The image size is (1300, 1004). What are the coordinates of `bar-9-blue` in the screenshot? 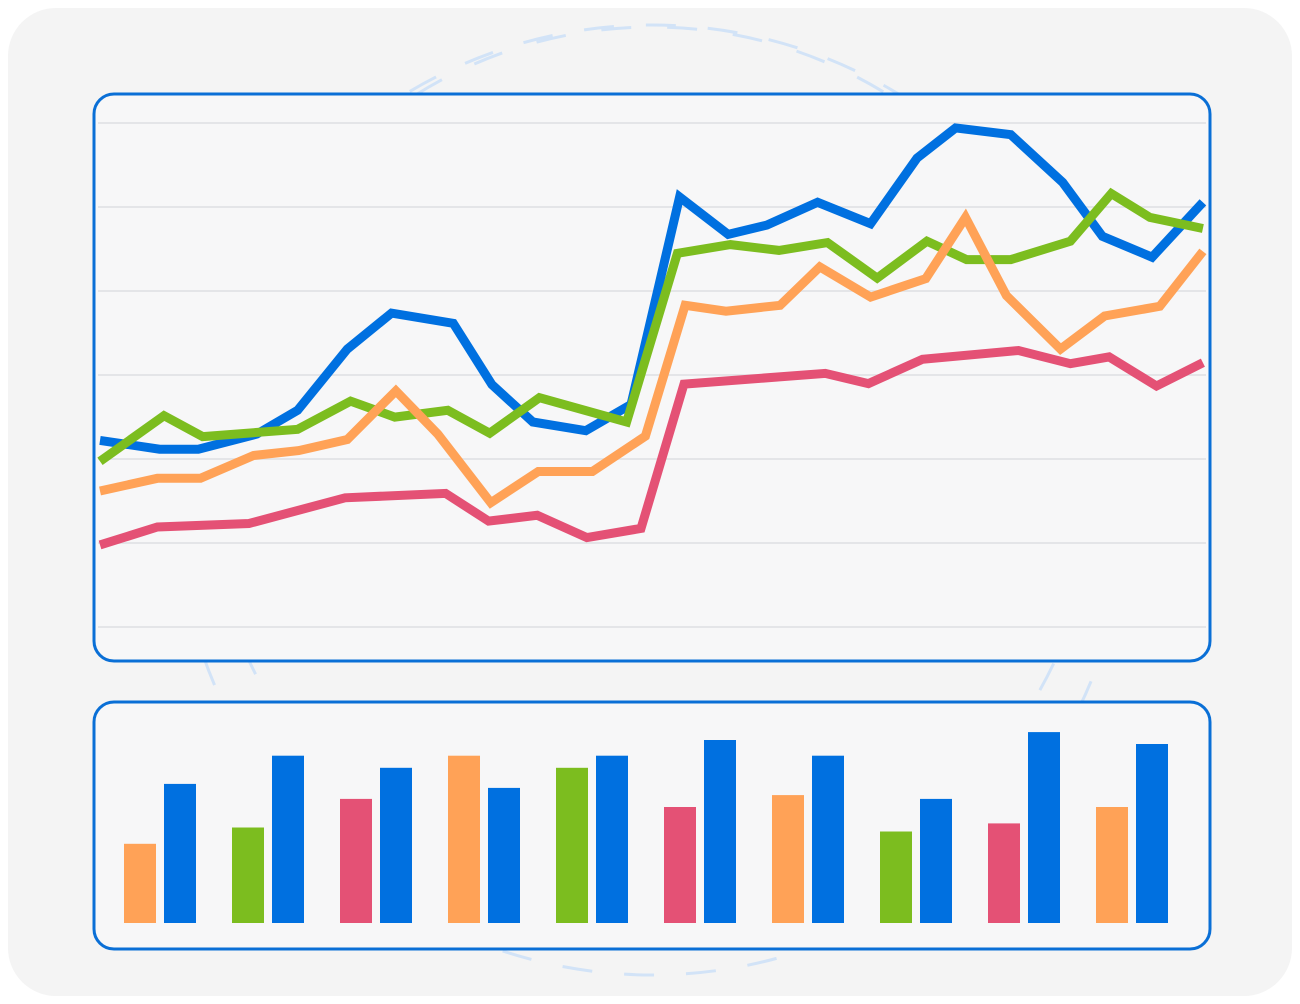 It's located at (1044, 827).